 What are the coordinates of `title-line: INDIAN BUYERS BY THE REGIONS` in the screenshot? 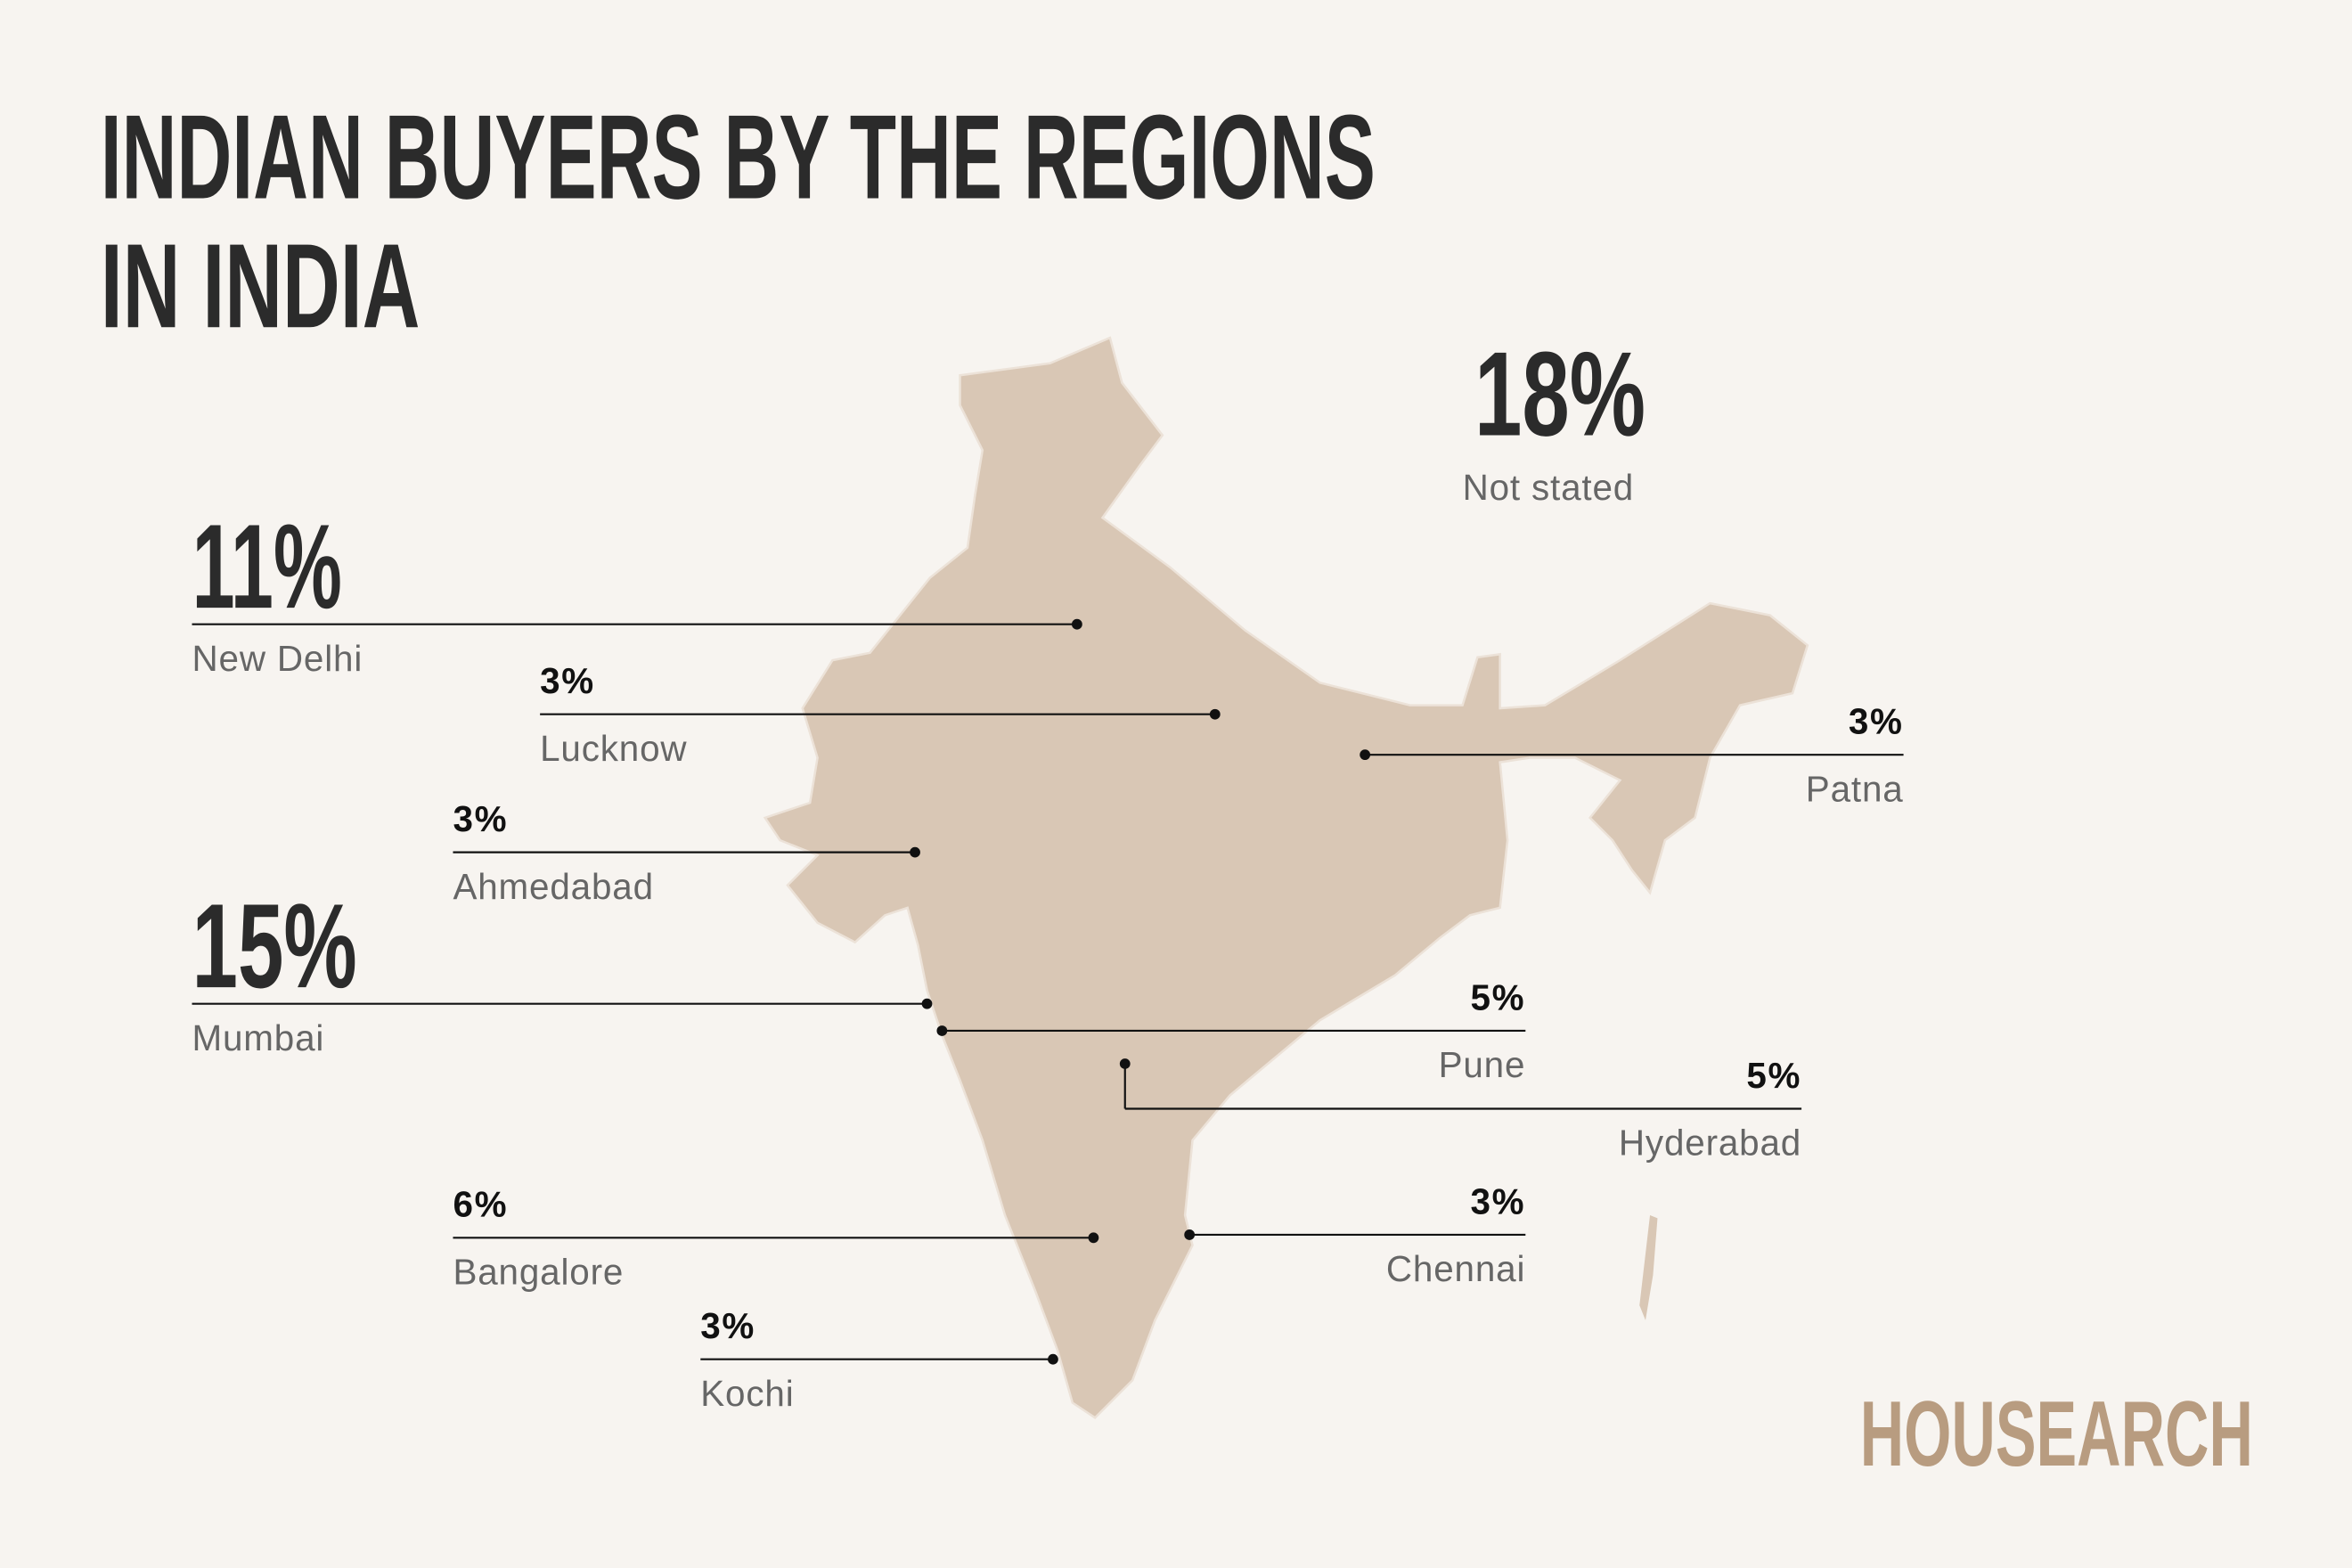 It's located at (738, 157).